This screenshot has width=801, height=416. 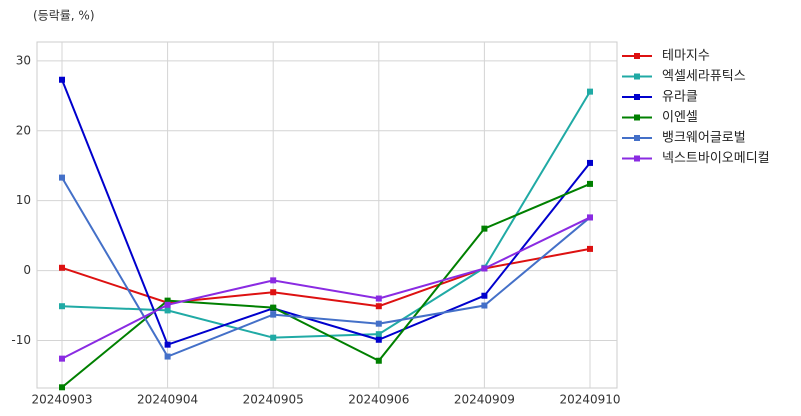 I want to click on legend-label: 유라클, so click(x=680, y=97).